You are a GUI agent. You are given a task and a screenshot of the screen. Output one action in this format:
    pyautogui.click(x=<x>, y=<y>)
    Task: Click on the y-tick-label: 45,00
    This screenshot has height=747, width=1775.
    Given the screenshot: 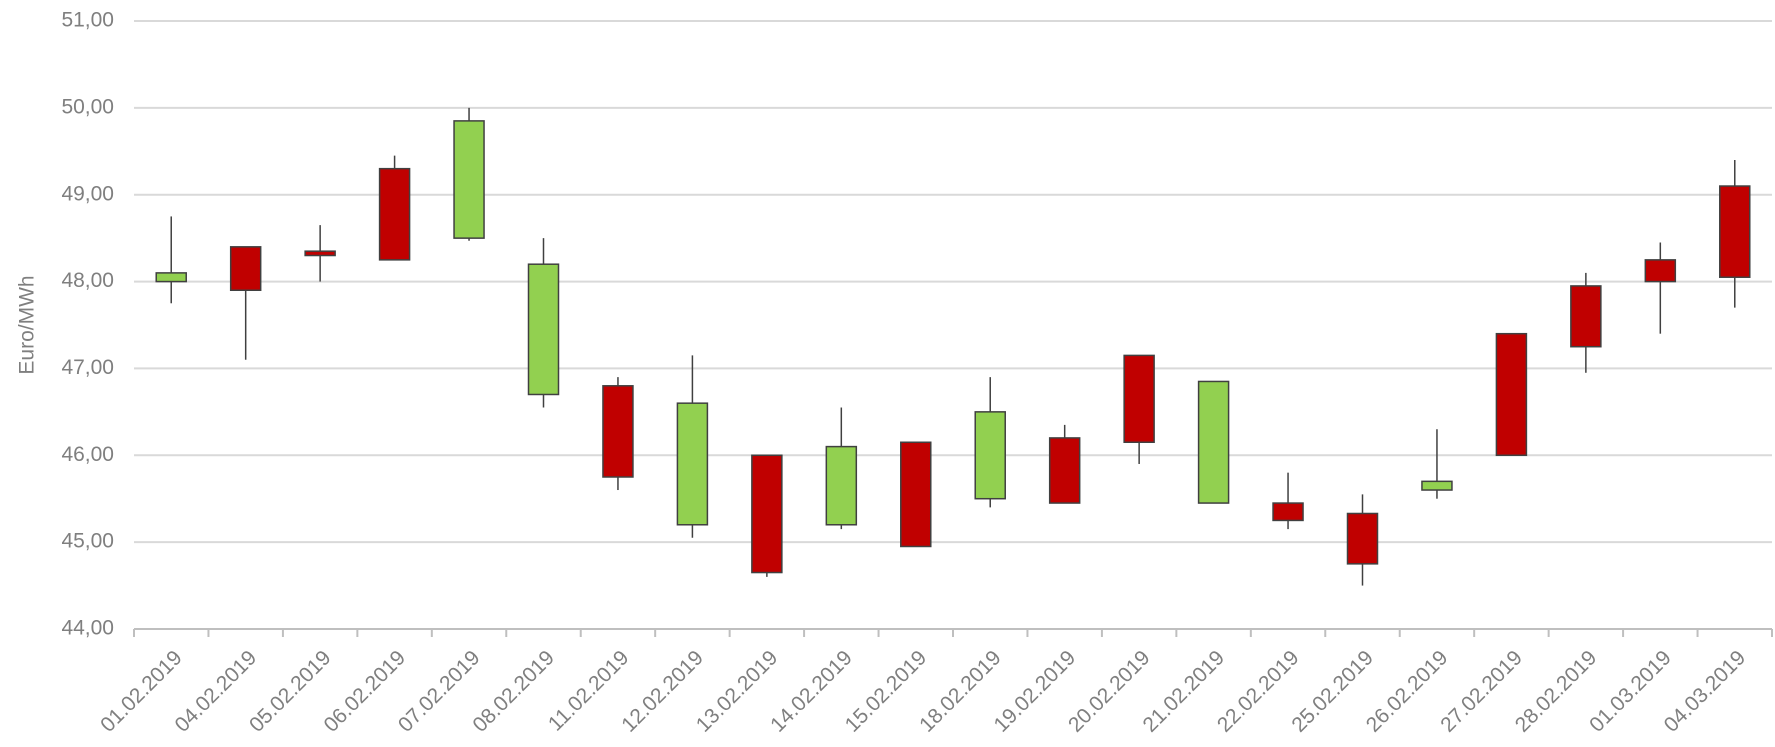 What is the action you would take?
    pyautogui.click(x=87, y=541)
    